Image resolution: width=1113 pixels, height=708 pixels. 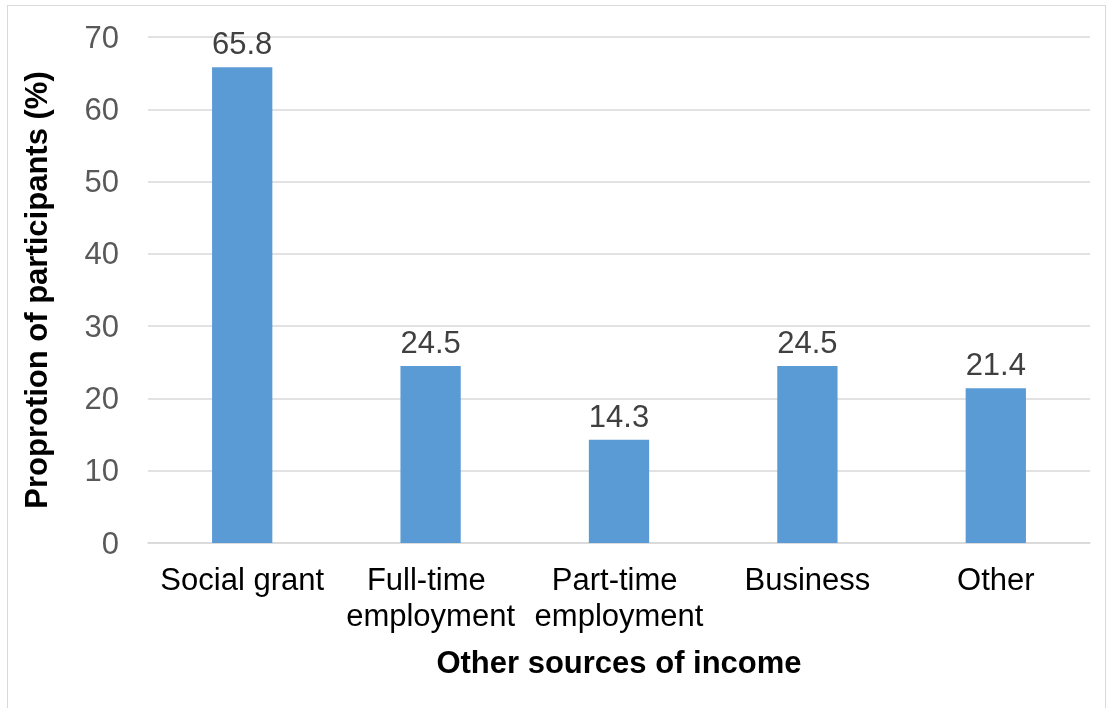 I want to click on y-tick-label: 30, so click(x=101, y=326).